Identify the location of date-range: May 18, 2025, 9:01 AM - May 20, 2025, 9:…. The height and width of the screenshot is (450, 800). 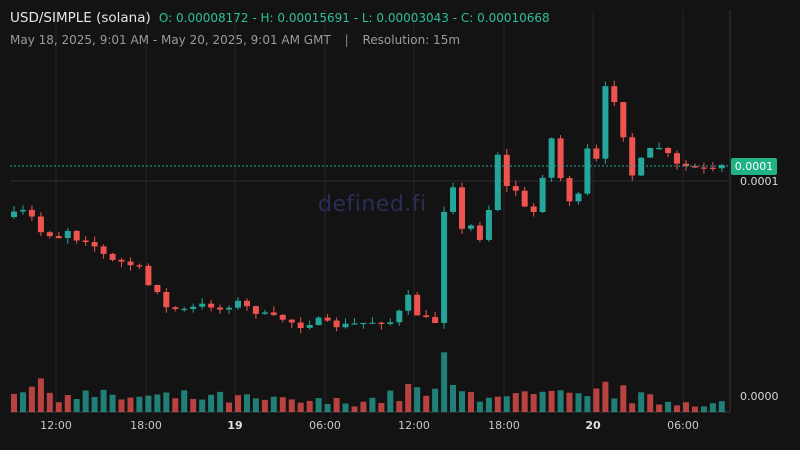
(170, 40).